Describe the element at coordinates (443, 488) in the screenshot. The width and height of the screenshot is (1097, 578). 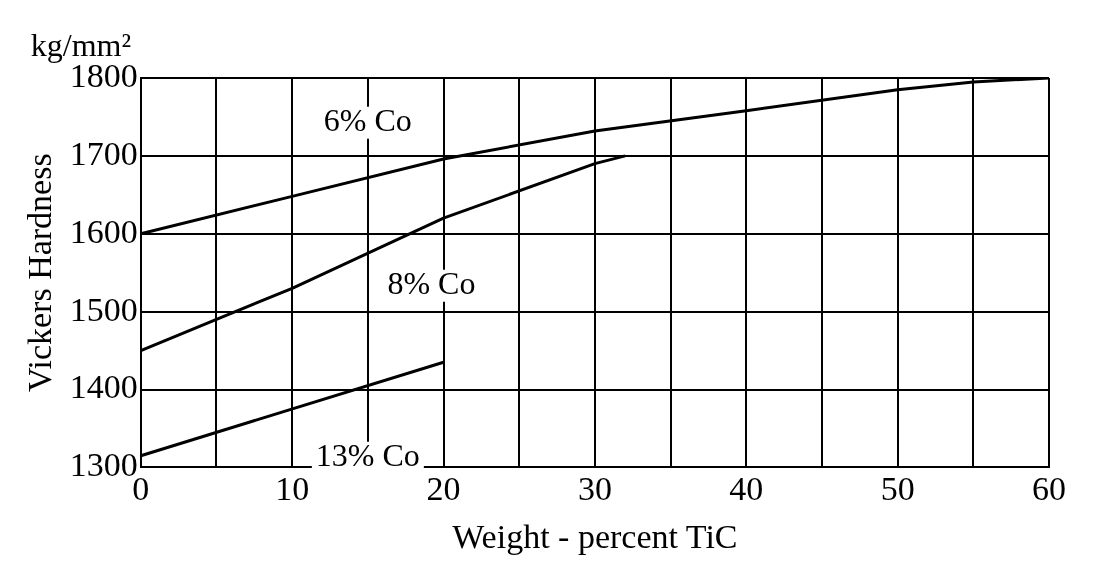
I see `x-tick-label: 20` at that location.